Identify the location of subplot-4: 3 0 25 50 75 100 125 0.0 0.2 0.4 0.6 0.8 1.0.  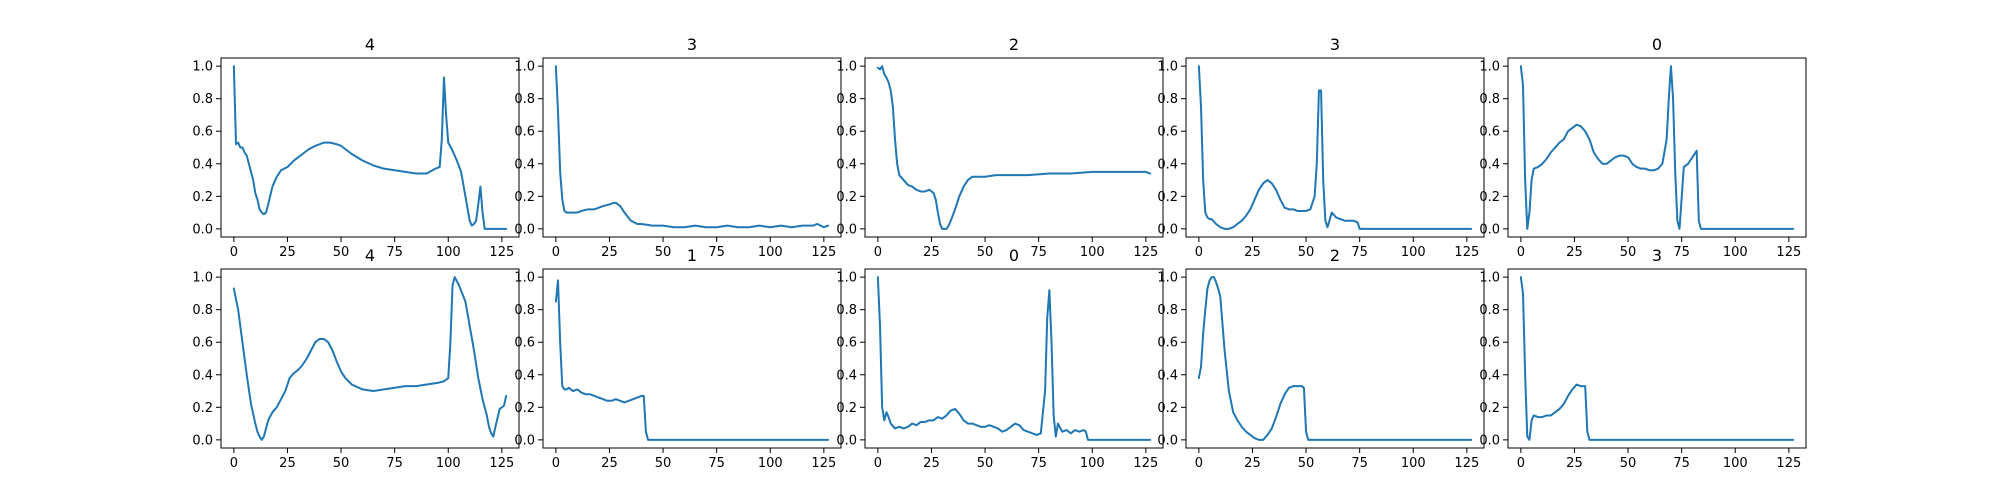
(1321, 147).